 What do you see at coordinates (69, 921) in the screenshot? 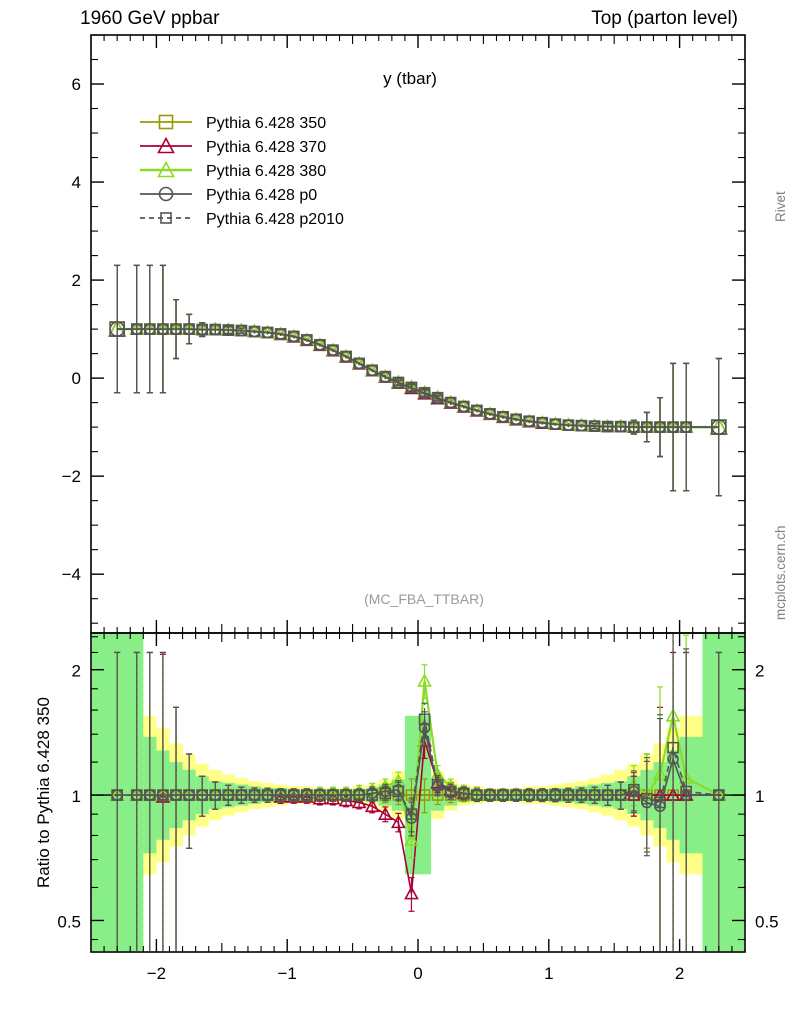
I see `ratio-y-tick-label: 0.5` at bounding box center [69, 921].